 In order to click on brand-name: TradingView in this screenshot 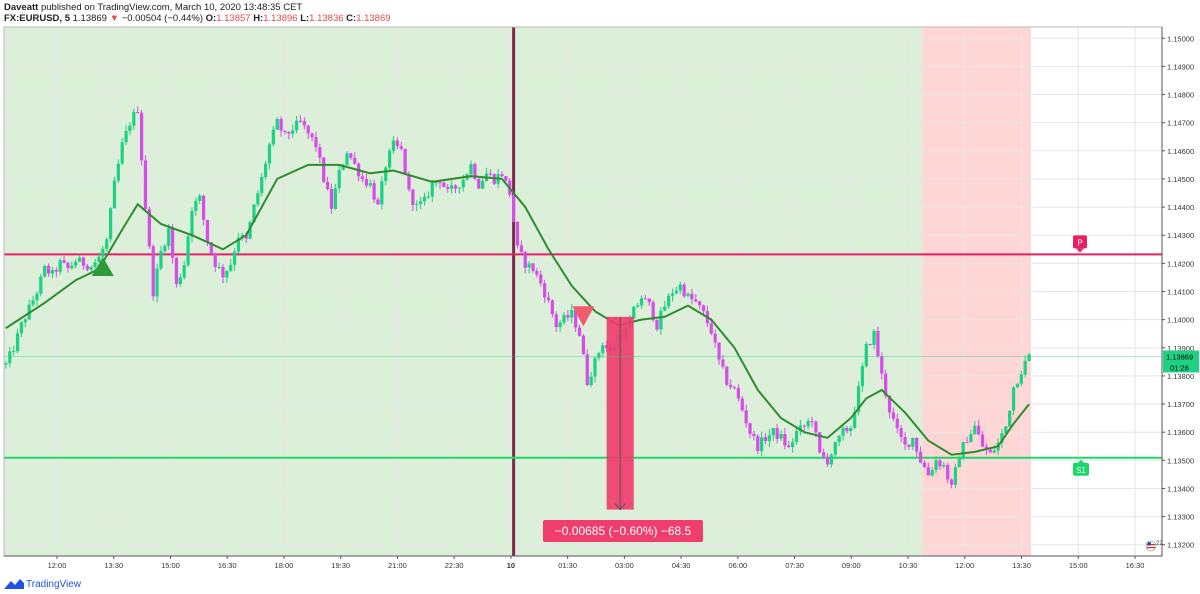, I will do `click(54, 584)`.